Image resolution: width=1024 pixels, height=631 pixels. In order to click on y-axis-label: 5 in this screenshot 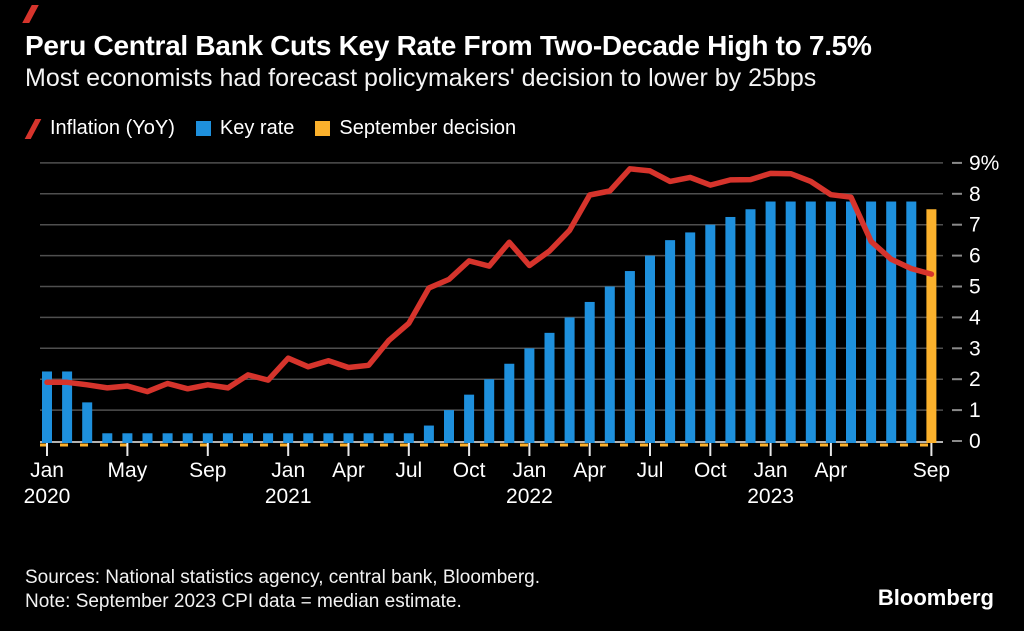, I will do `click(975, 287)`.